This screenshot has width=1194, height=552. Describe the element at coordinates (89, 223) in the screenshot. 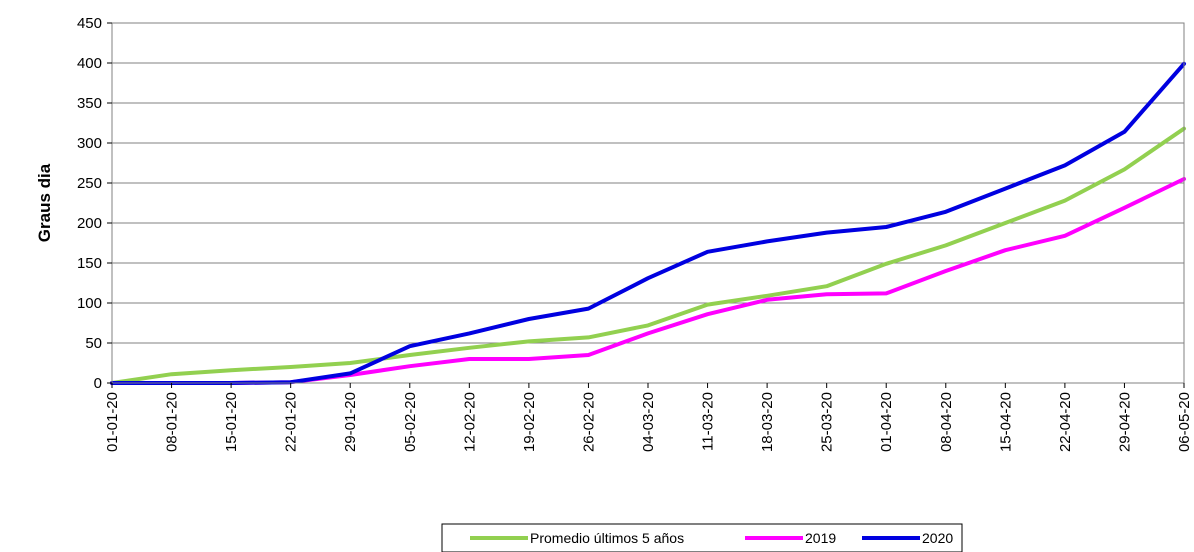

I see `y-tick-label: 200` at that location.